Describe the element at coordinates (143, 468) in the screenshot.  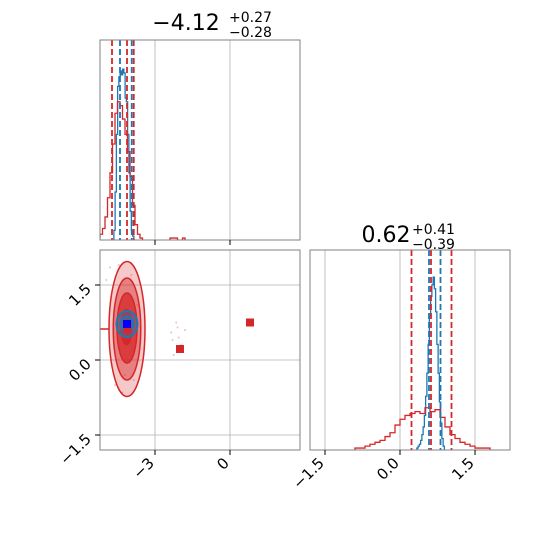
I see `joint-x-tick-label-0: −3` at that location.